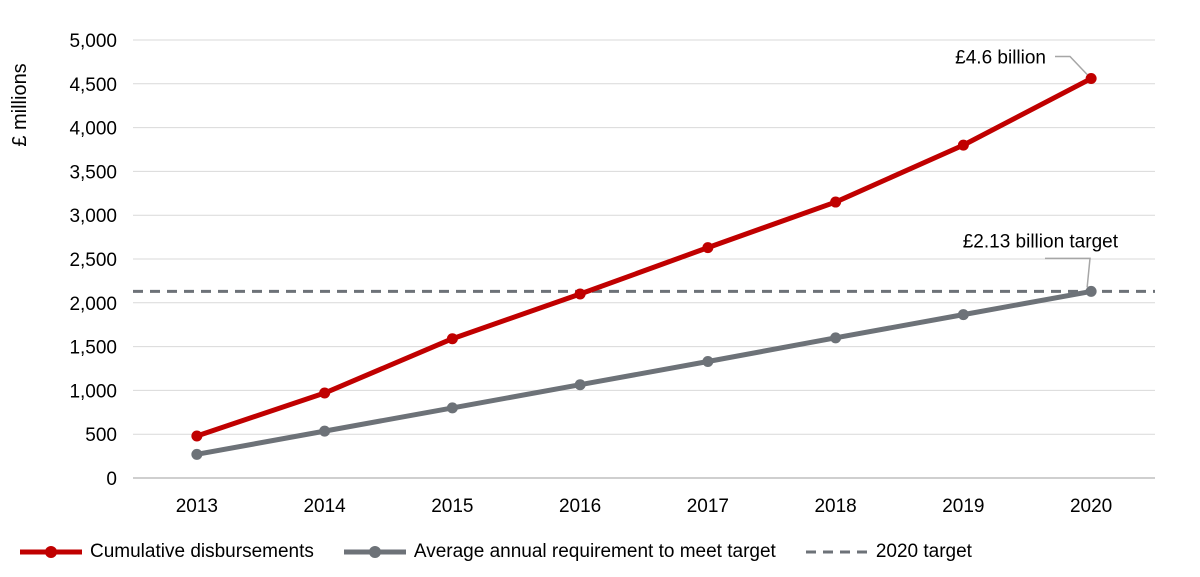 The width and height of the screenshot is (1200, 577). Describe the element at coordinates (101, 435) in the screenshot. I see `y-tick-label: 500` at that location.